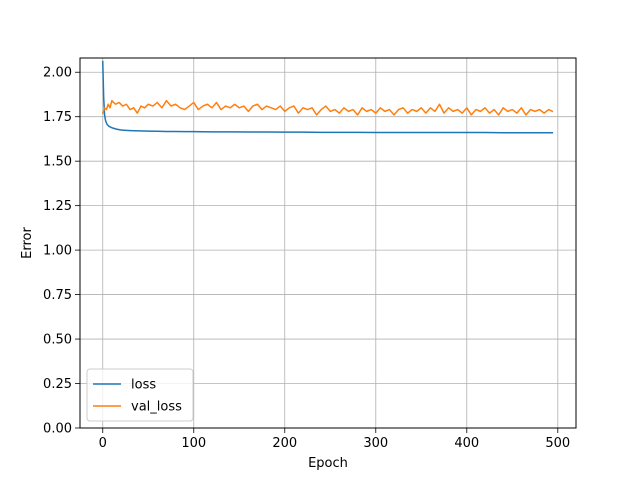  I want to click on y-tick-label: 2.00, so click(57, 73).